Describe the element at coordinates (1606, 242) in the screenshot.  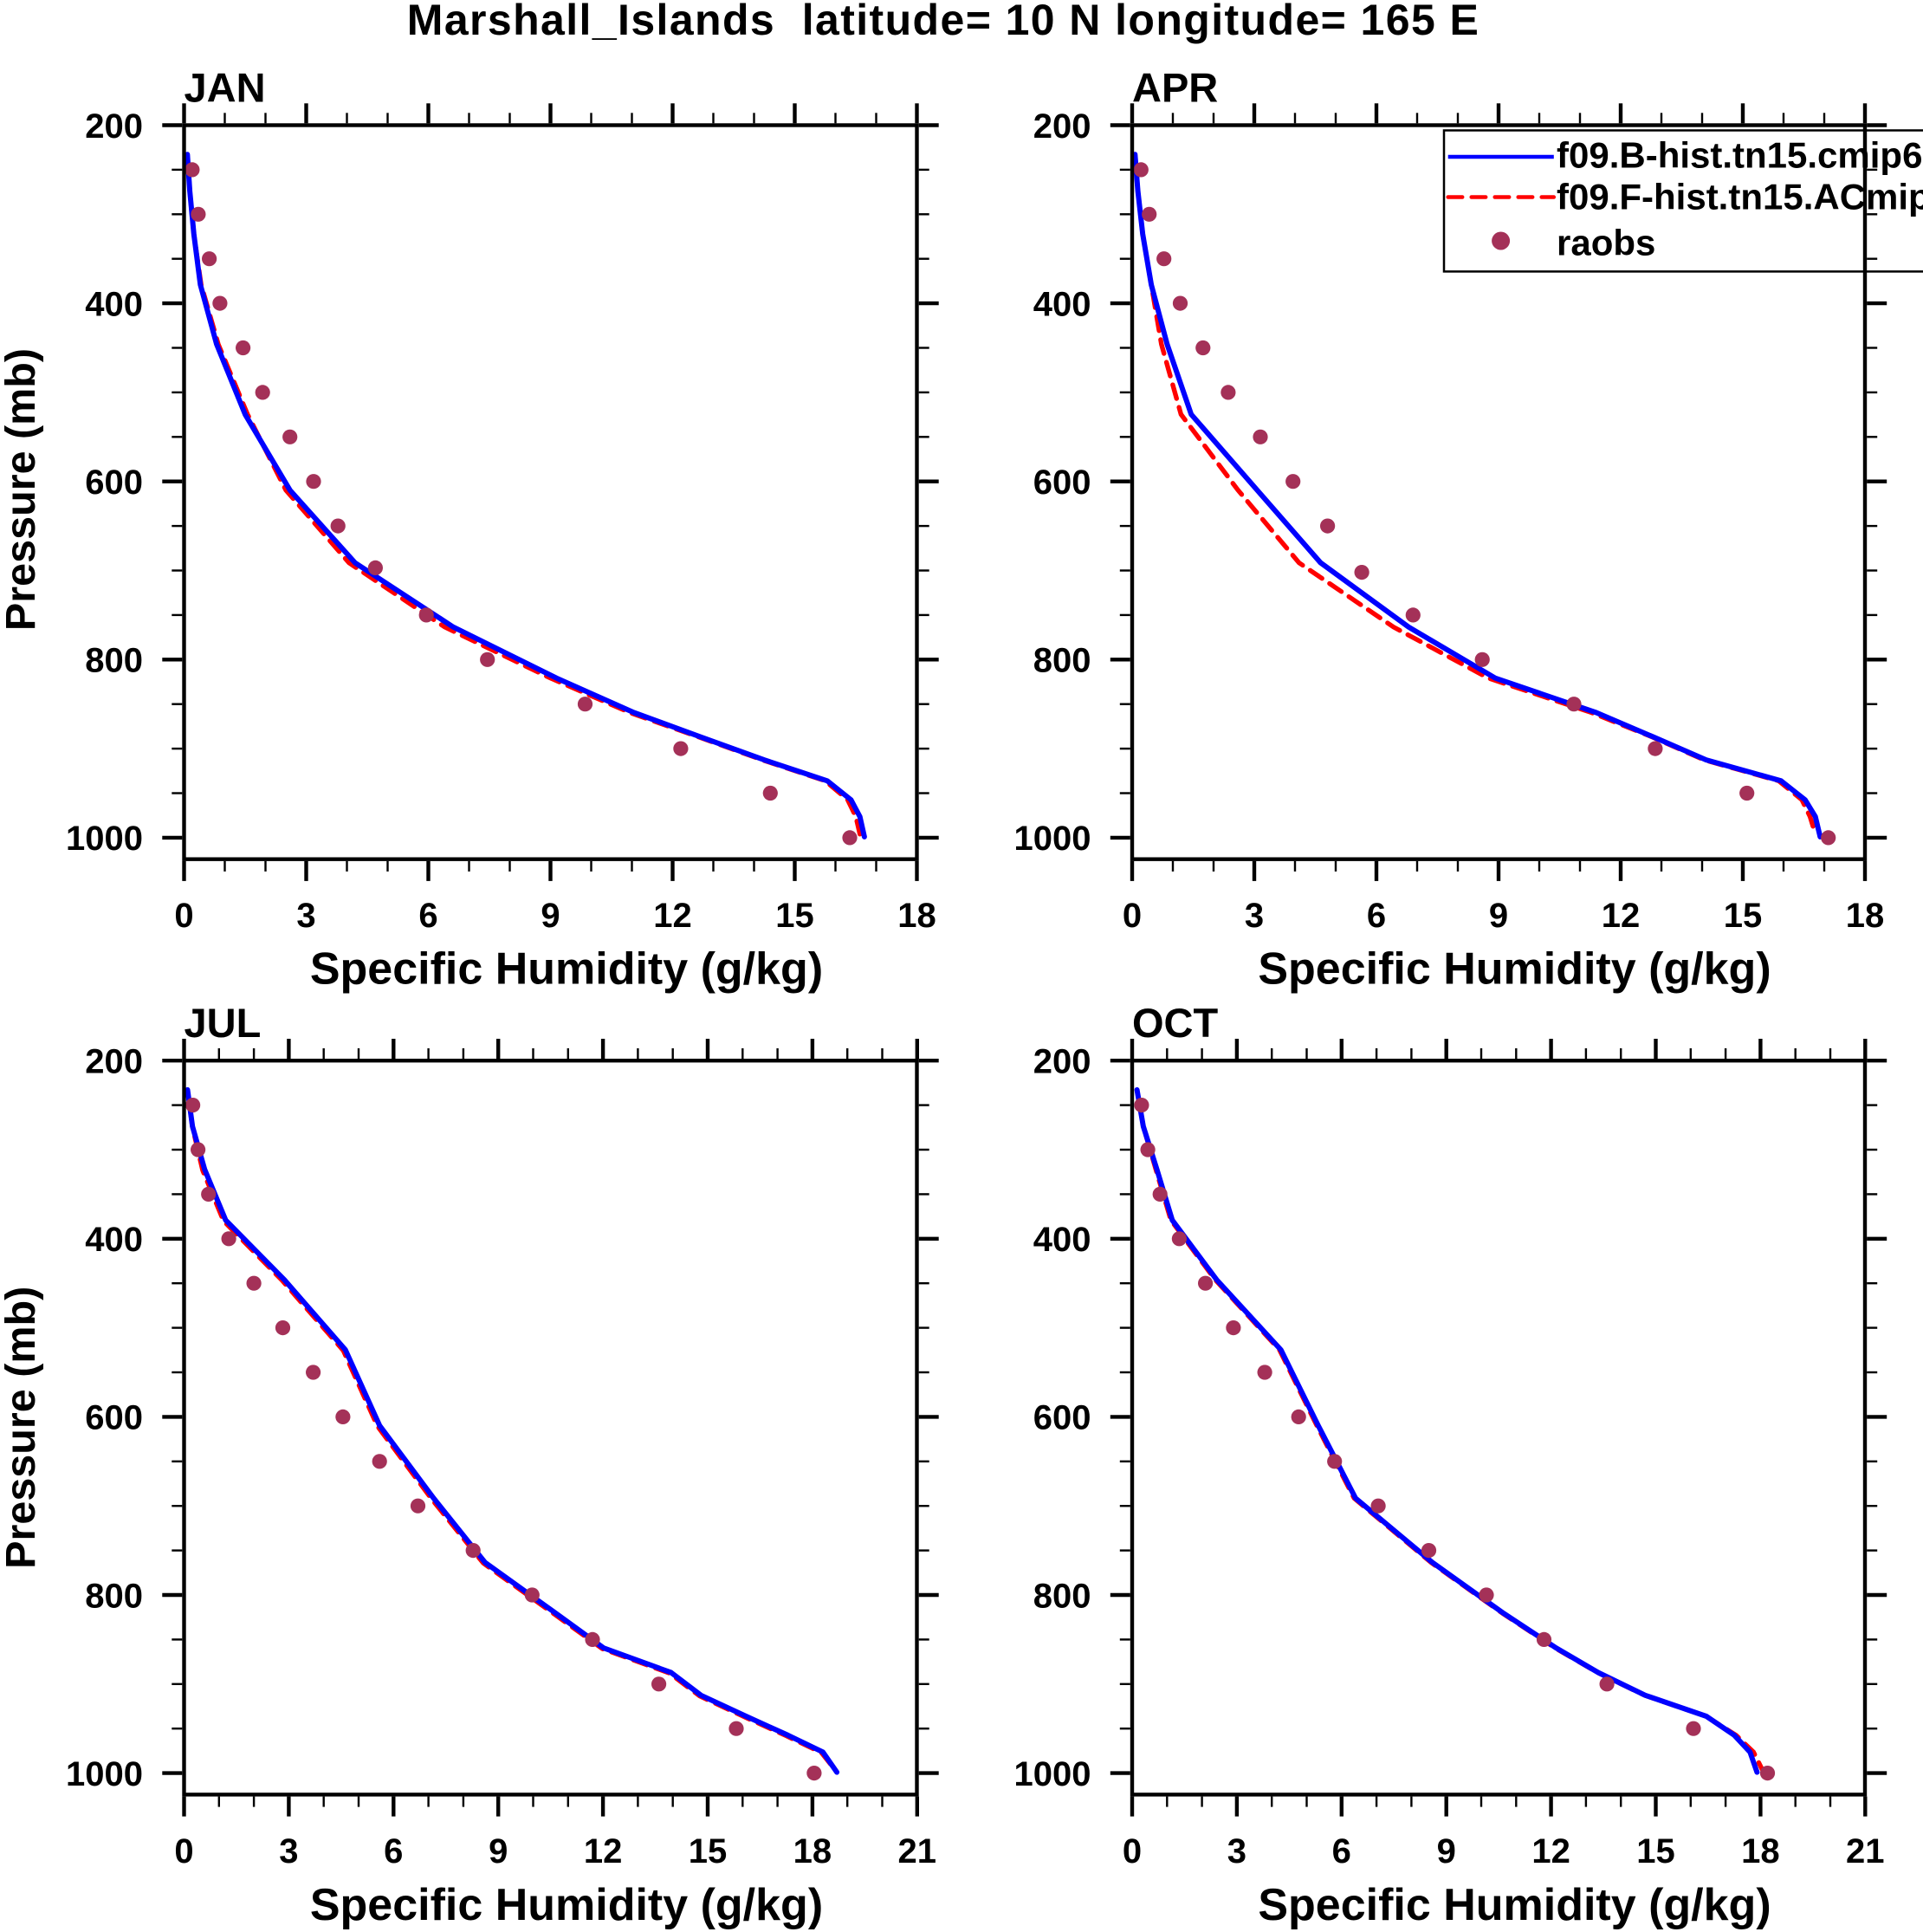
I see `svg-text: raobs` at that location.